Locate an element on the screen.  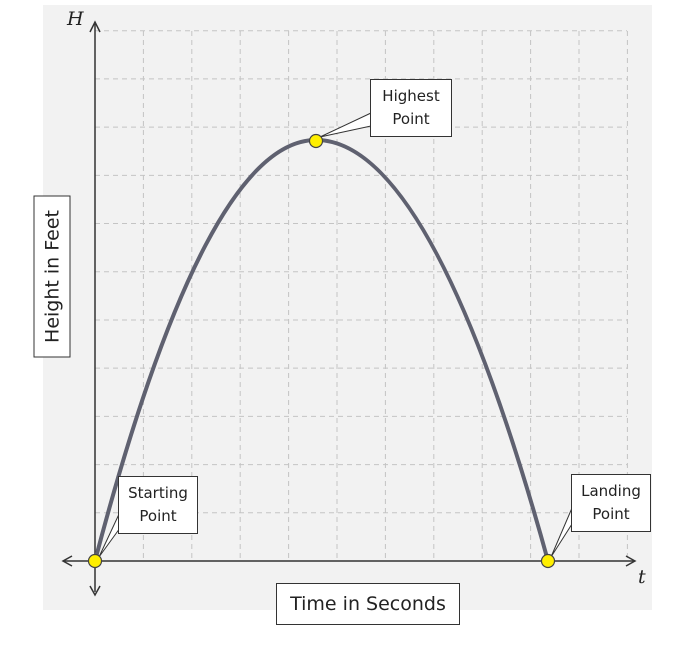
x-axis-label: Time in Seconds is located at coordinates (368, 604).